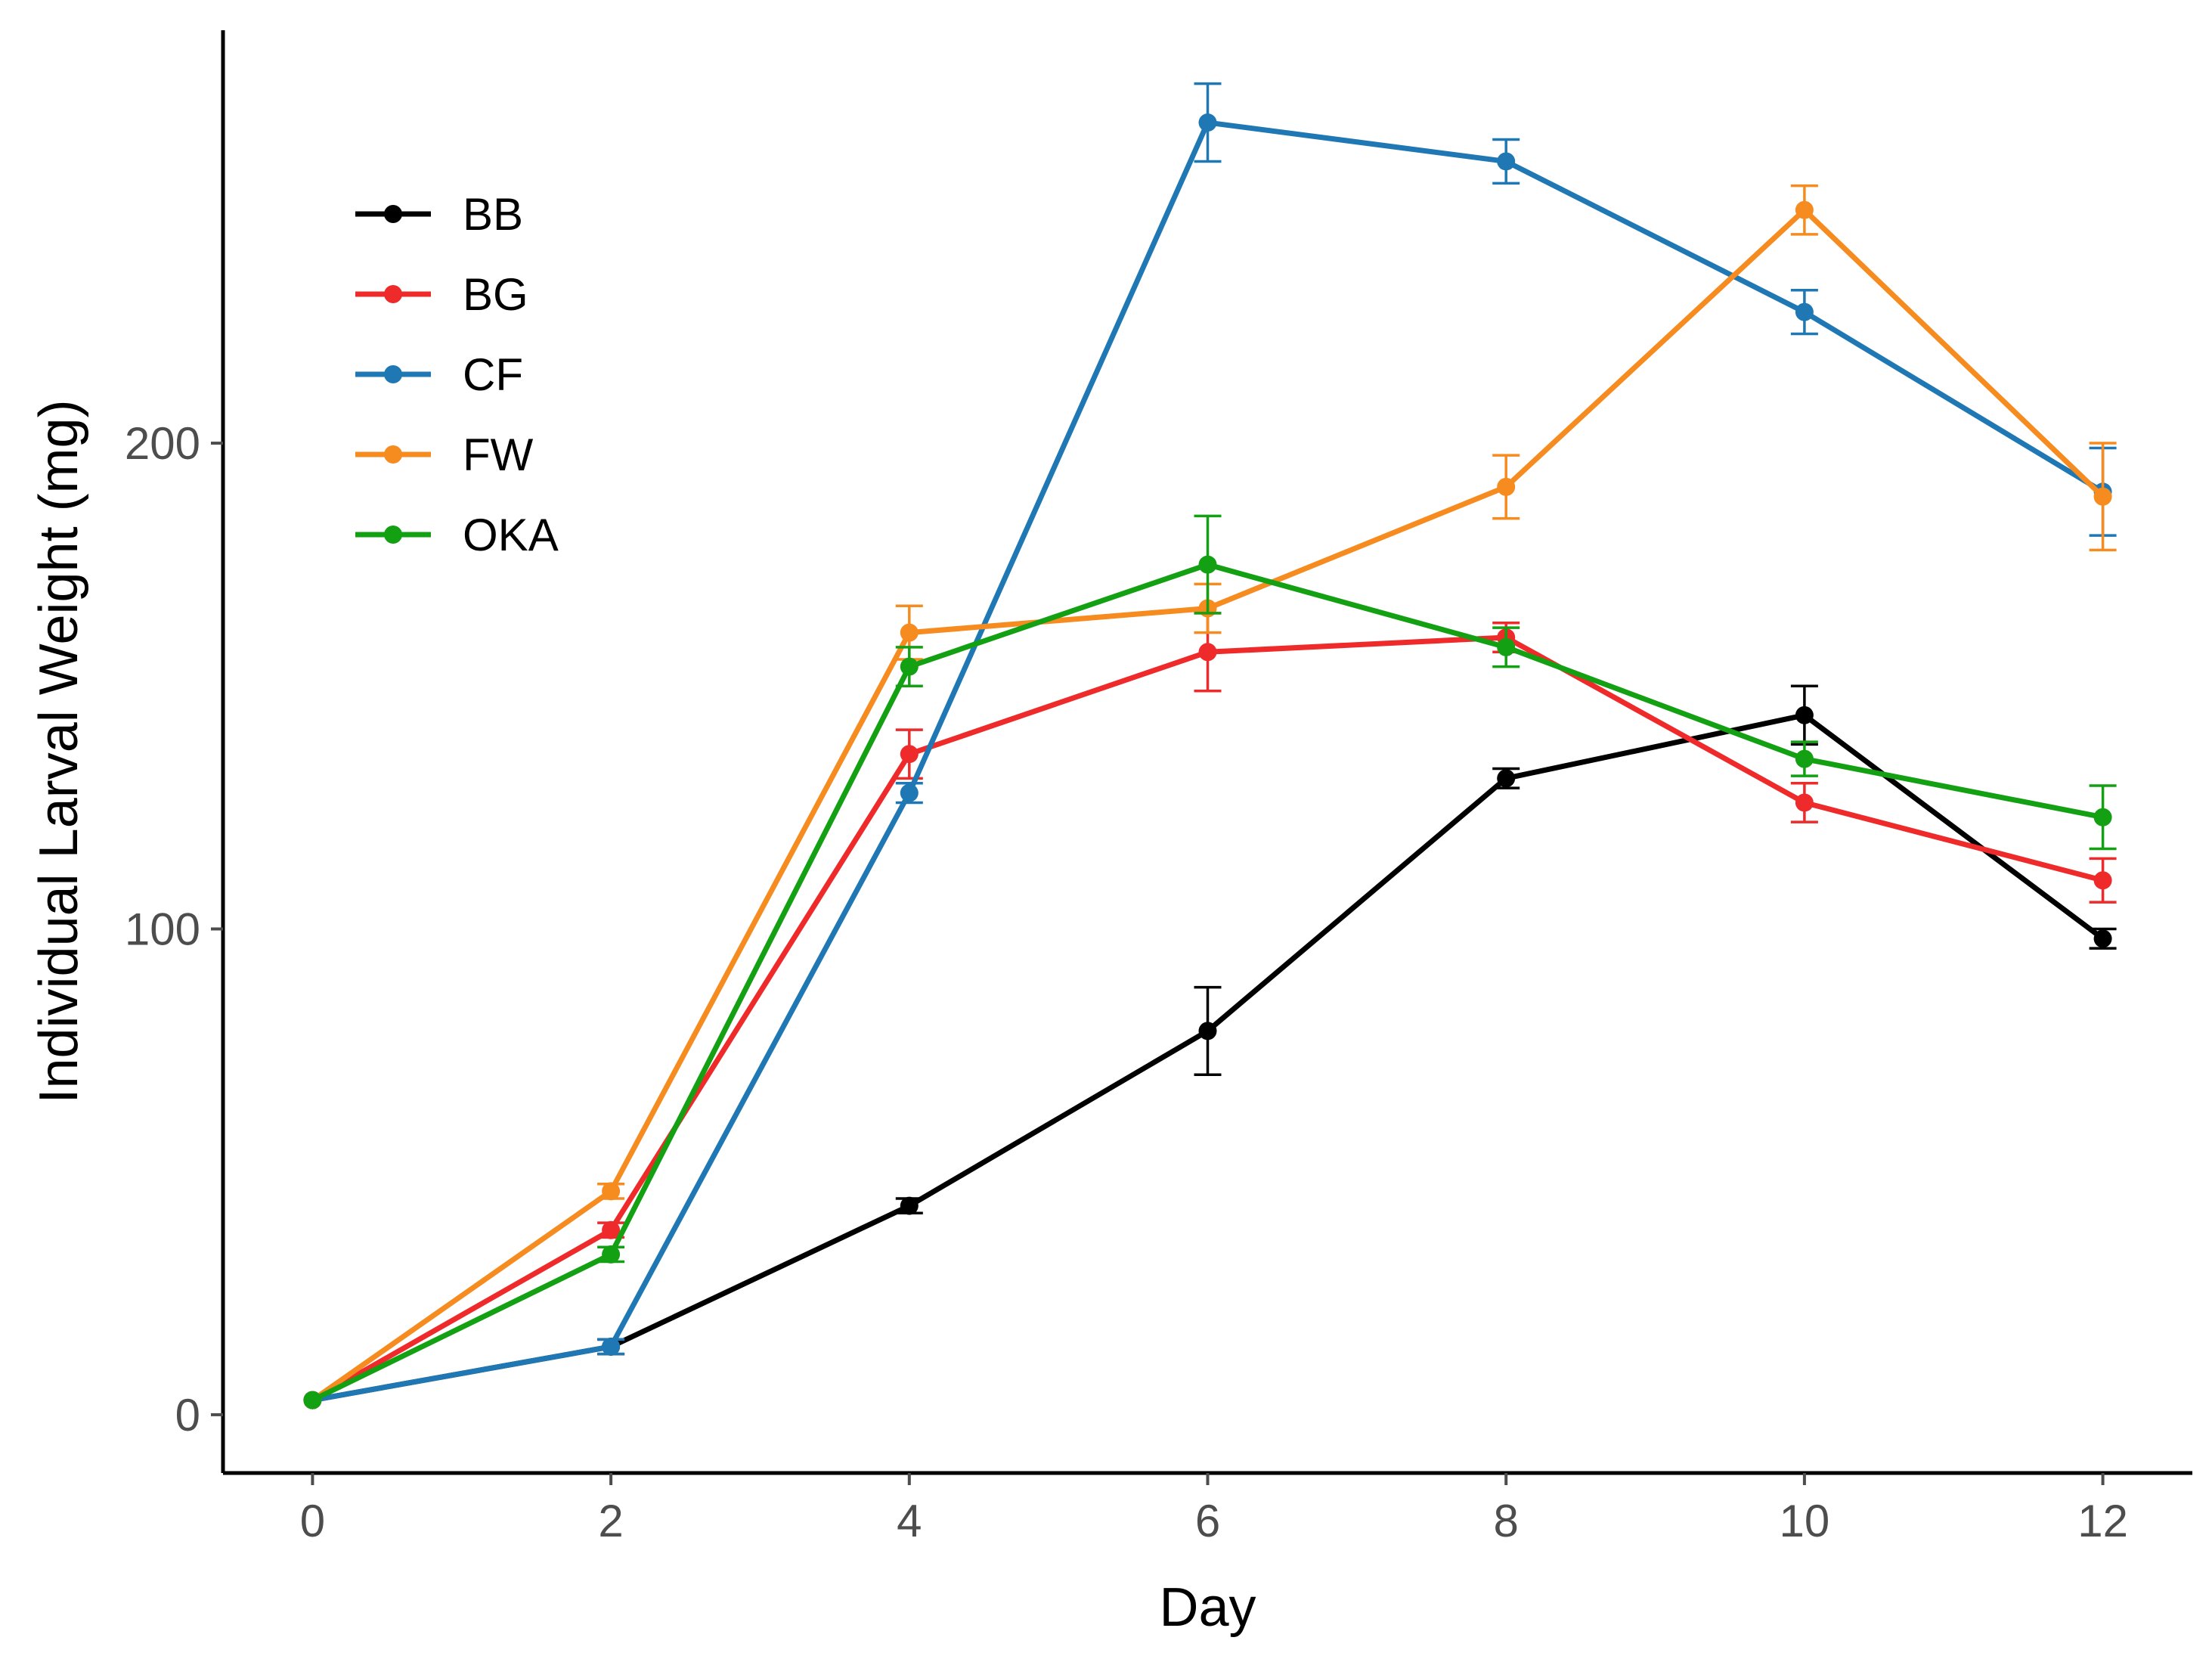  What do you see at coordinates (1506, 1521) in the screenshot?
I see `x-tick-label: 8` at bounding box center [1506, 1521].